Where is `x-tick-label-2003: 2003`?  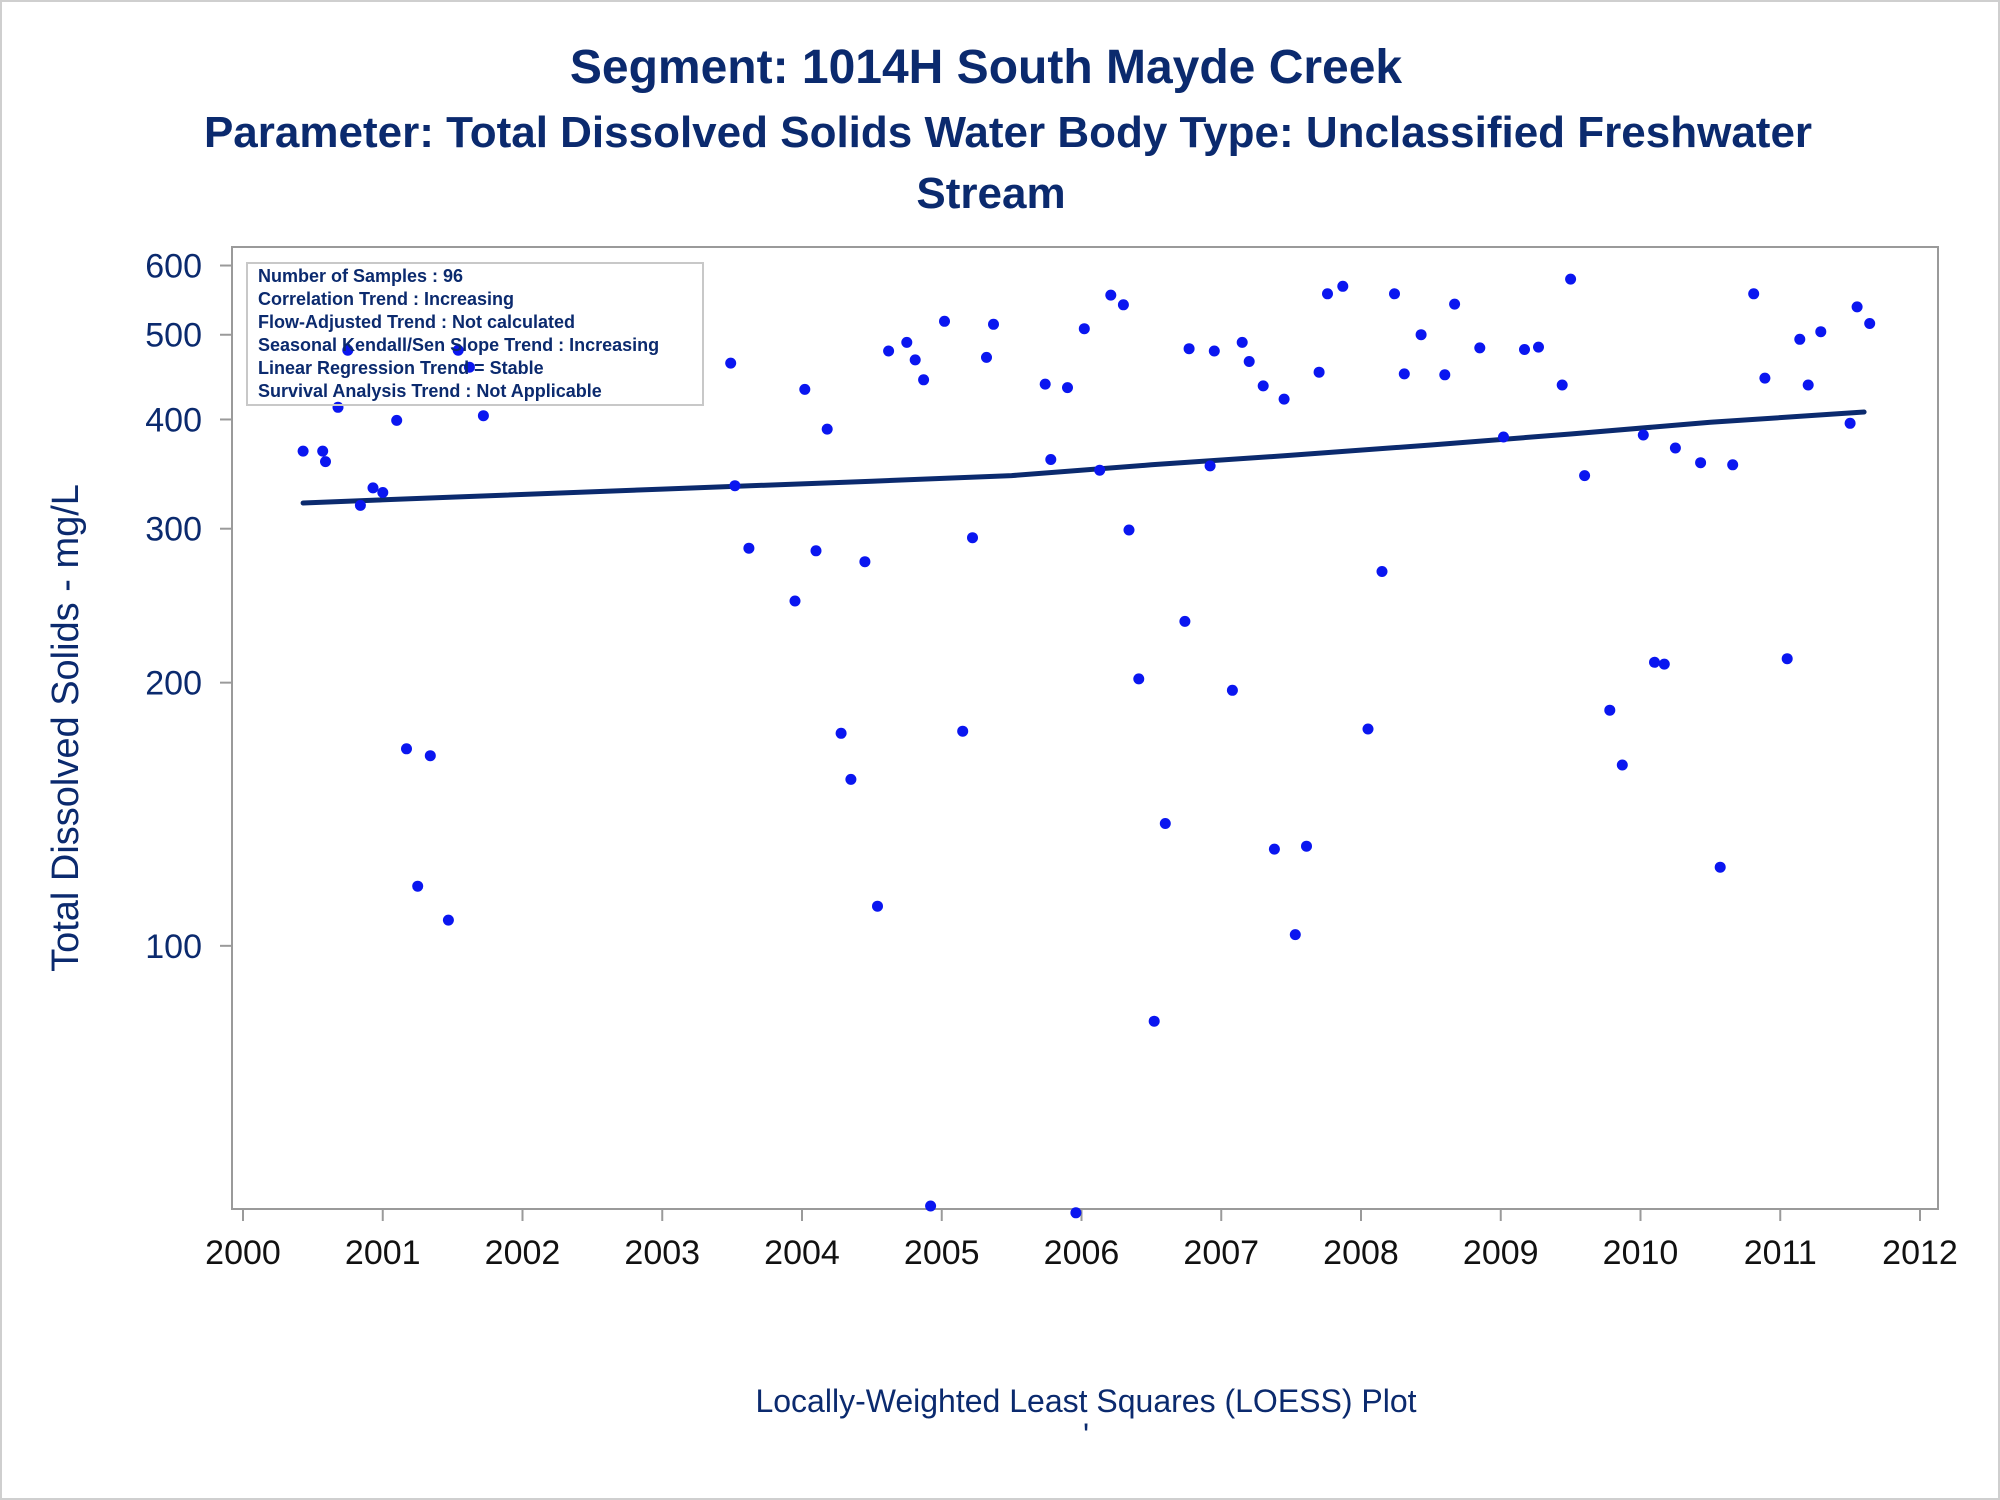
x-tick-label-2003: 2003 is located at coordinates (662, 1253).